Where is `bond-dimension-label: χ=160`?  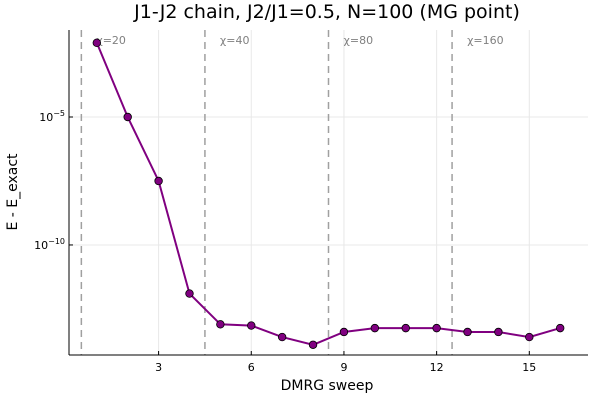
bond-dimension-label: χ=160 is located at coordinates (485, 40).